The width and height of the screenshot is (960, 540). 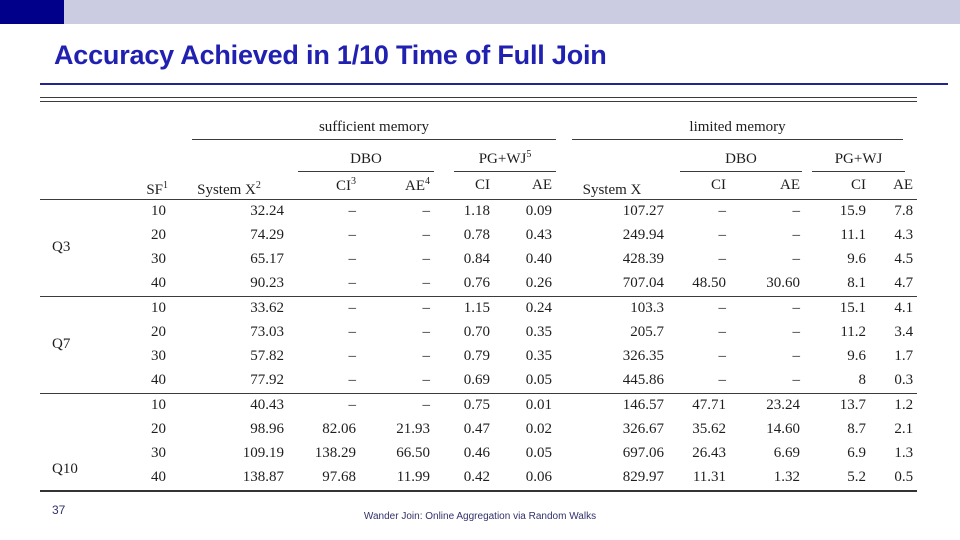 I want to click on limited-memory-label: limited memory, so click(x=737, y=126).